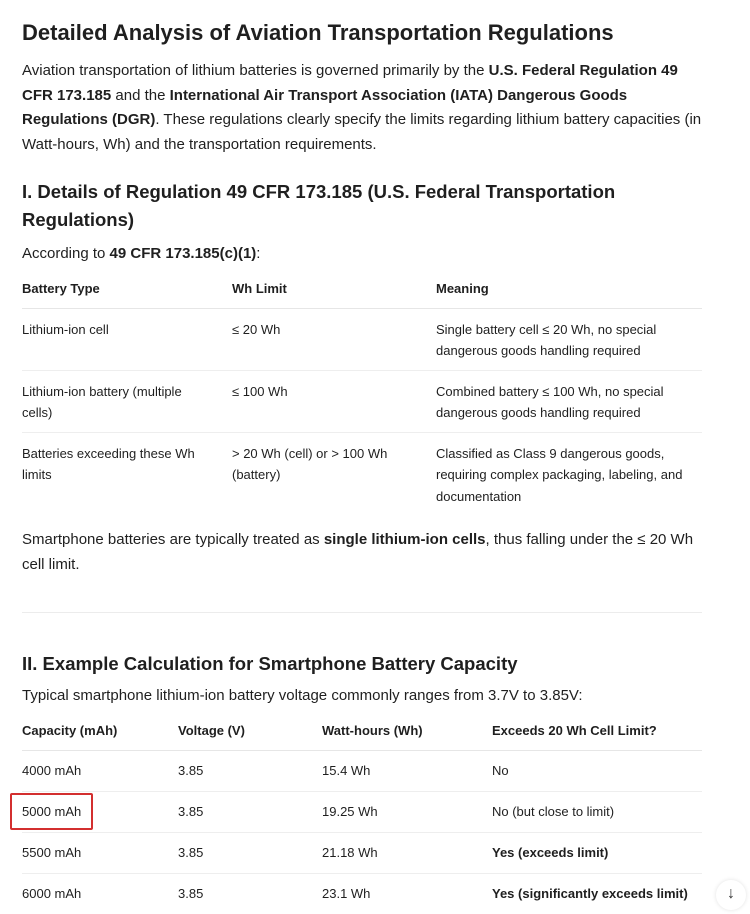 This screenshot has width=750, height=914. What do you see at coordinates (407, 853) in the screenshot?
I see `table-cell: 21.18 Wh` at bounding box center [407, 853].